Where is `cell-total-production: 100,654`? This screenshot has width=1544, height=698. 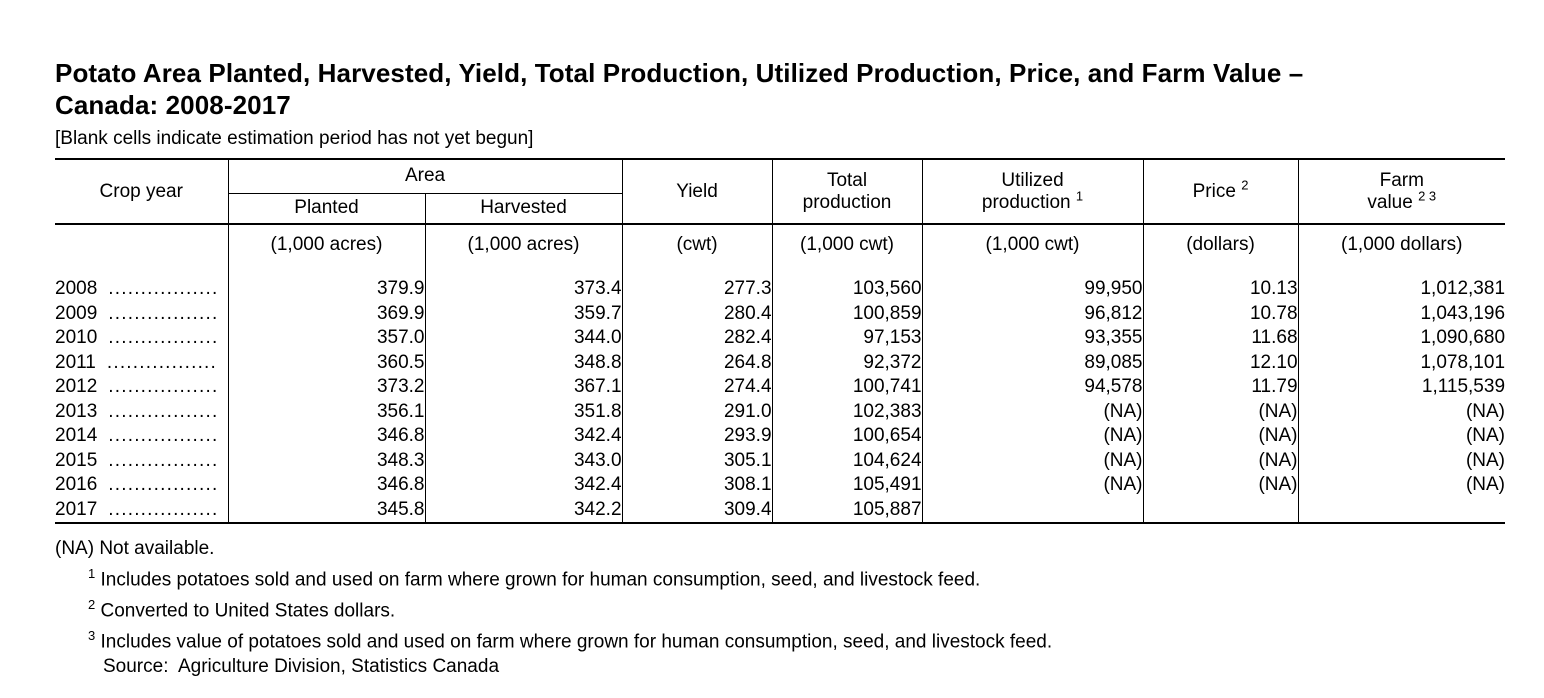
cell-total-production: 100,654 is located at coordinates (847, 436).